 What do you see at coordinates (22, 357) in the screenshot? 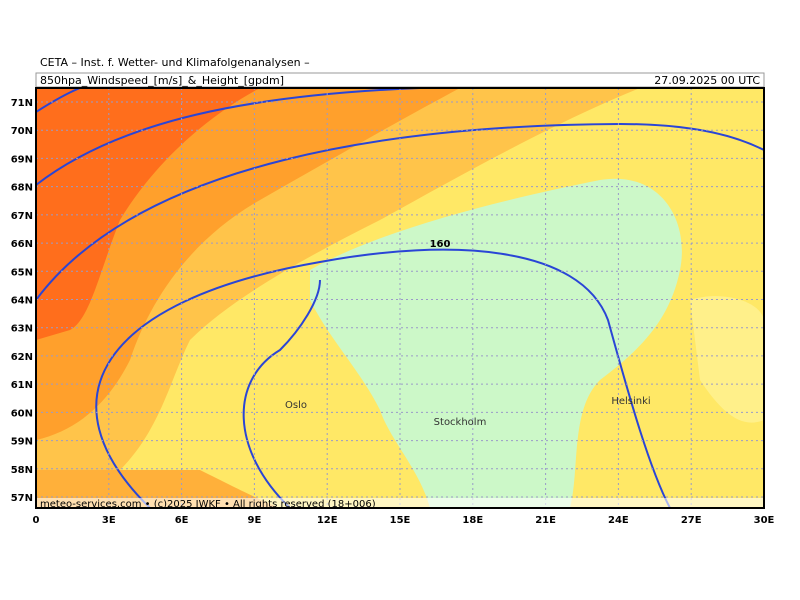
I see `lat-label: 62N` at bounding box center [22, 357].